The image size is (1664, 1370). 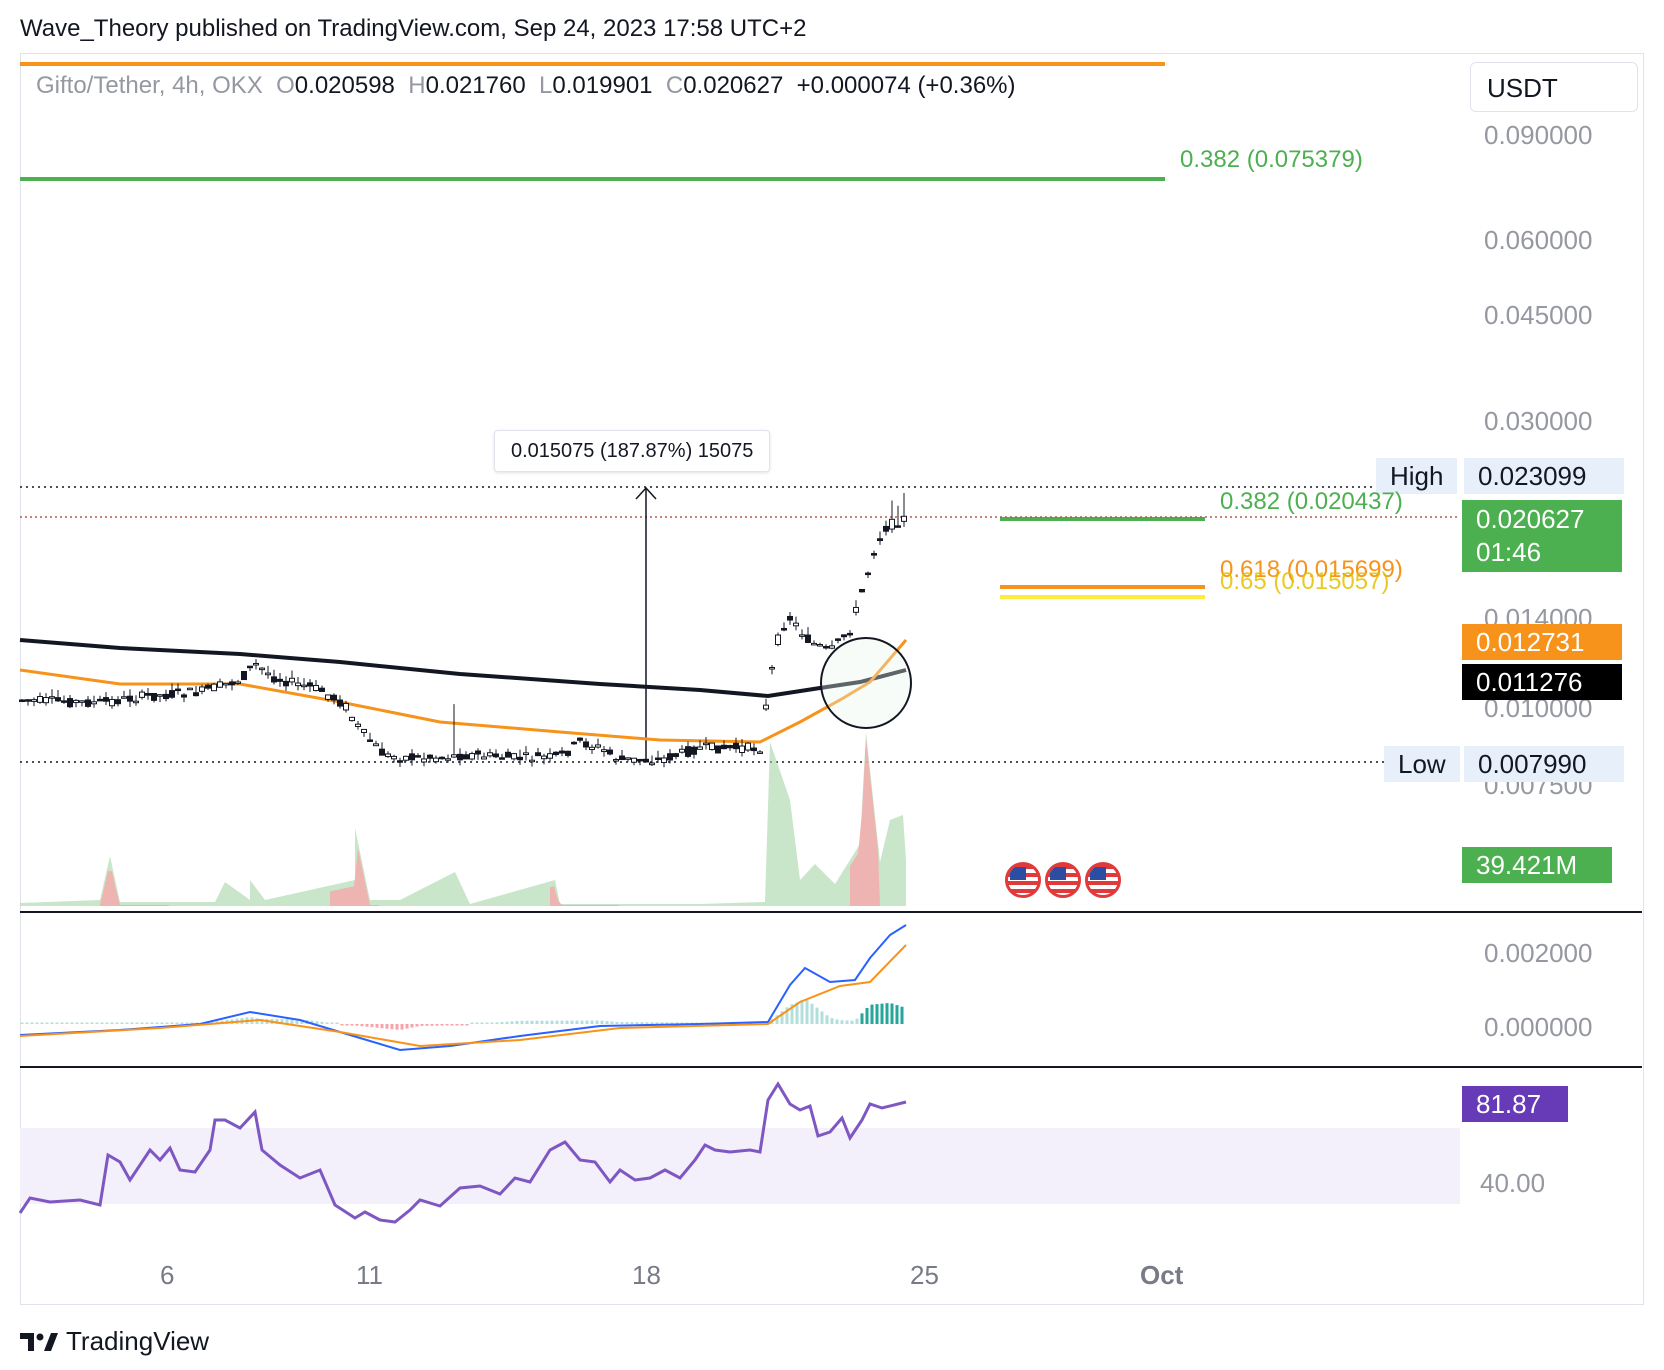 I want to click on signal-line, so click(x=463, y=996).